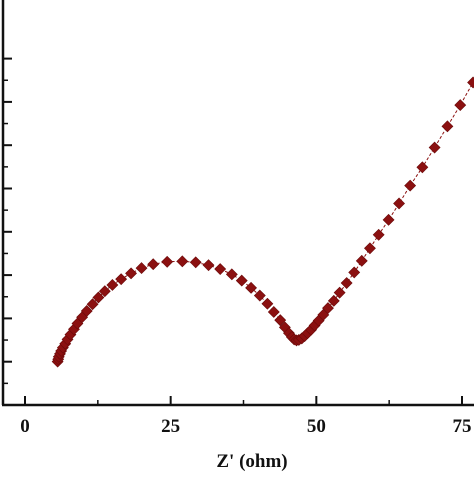  Describe the element at coordinates (245, 426) in the screenshot. I see `tick-labels-layer: 0 25 50 75` at that location.